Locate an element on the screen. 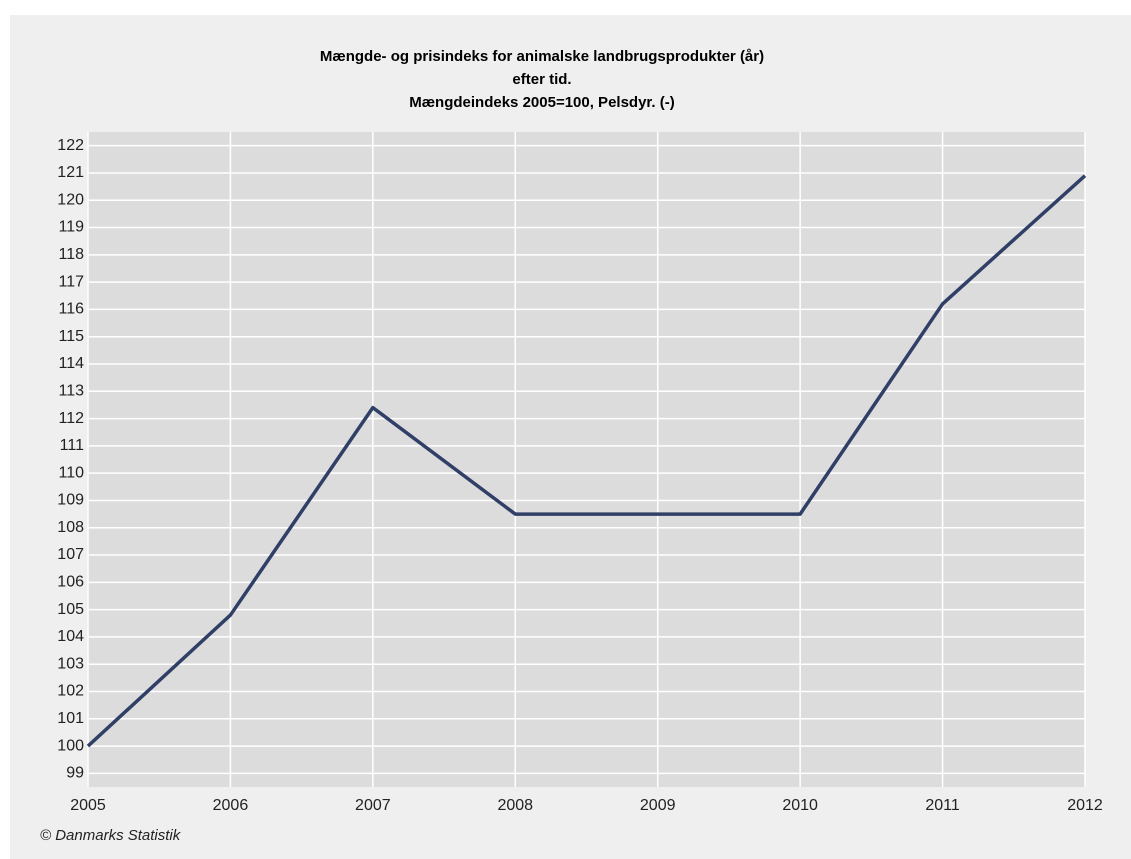 The image size is (1131, 859). x-tick-label: 2005 is located at coordinates (88, 805).